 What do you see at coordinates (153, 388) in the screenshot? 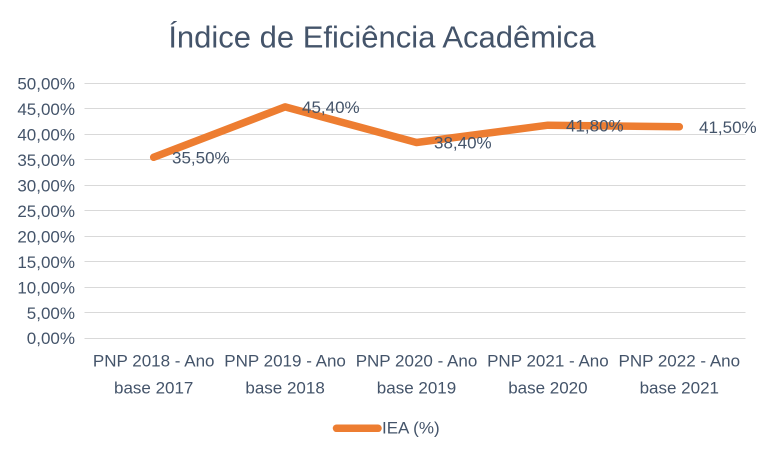
I see `svg-text: base 2017` at bounding box center [153, 388].